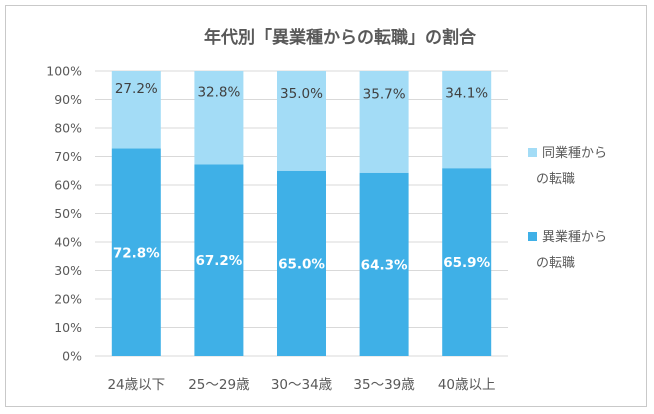 The image size is (654, 414). I want to click on data-label: 67.2%, so click(218, 261).